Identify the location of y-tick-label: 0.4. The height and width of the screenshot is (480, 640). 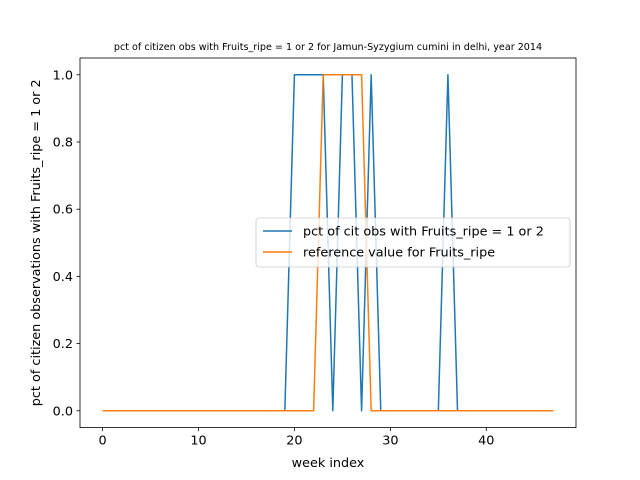
(63, 277).